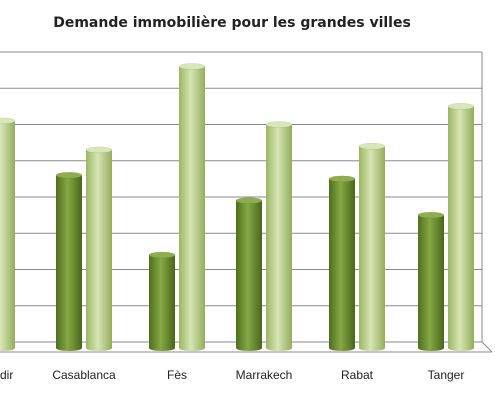 The width and height of the screenshot is (495, 400). What do you see at coordinates (6, 375) in the screenshot?
I see `x-tick-label: dir` at bounding box center [6, 375].